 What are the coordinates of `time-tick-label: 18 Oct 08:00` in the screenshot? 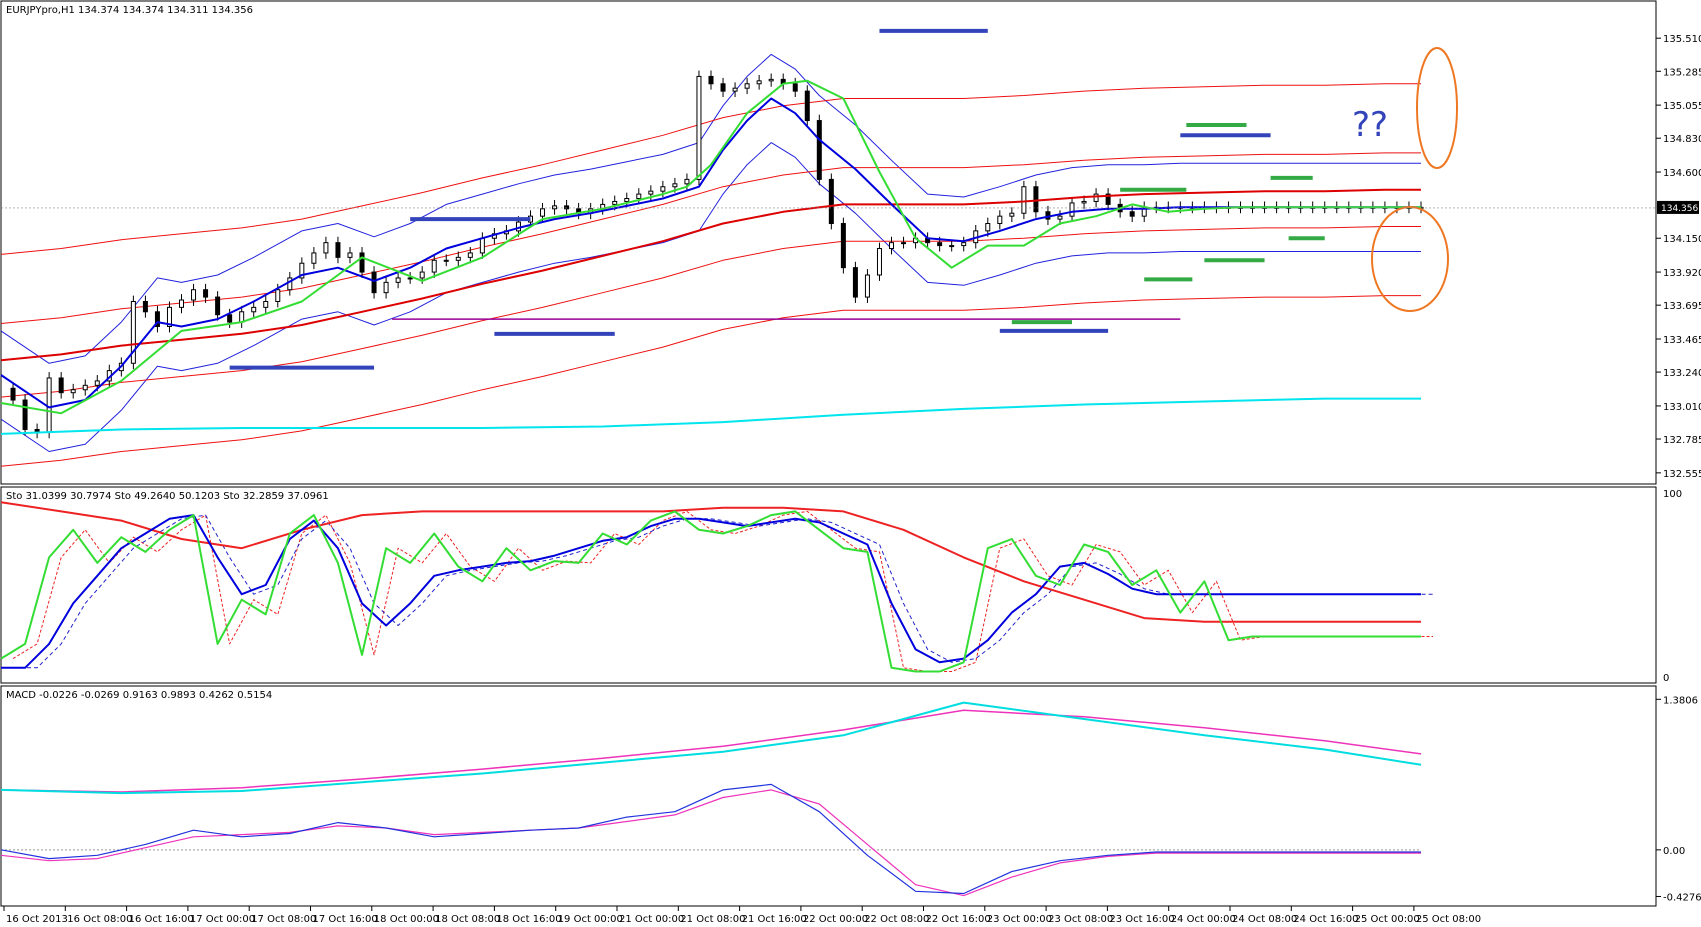 It's located at (467, 919).